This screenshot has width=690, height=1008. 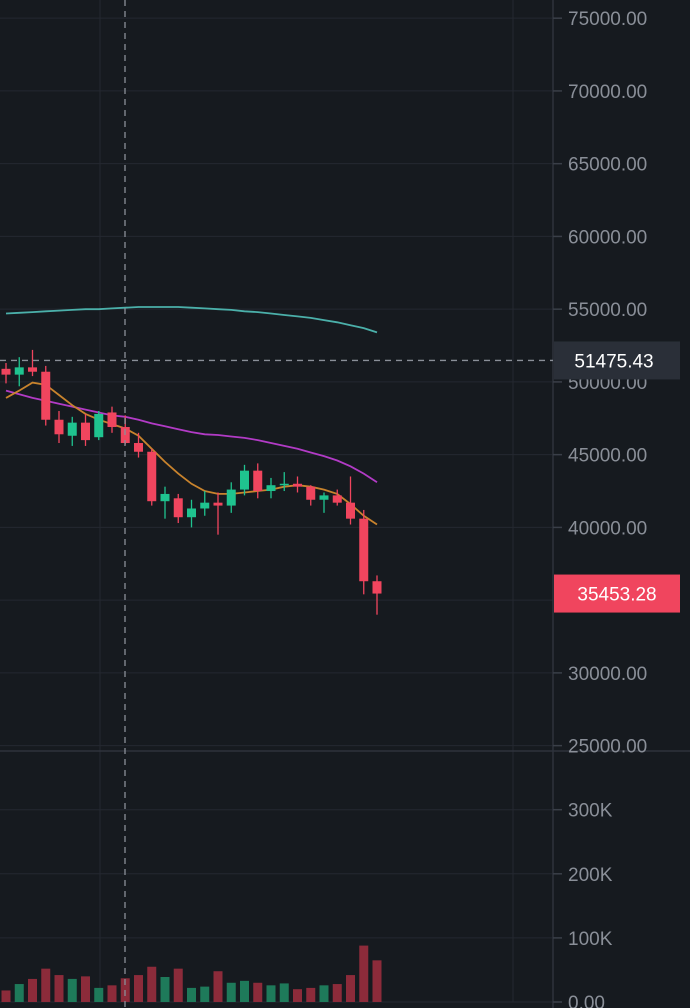 I want to click on price-tick-label: 75000.00, so click(x=607, y=19).